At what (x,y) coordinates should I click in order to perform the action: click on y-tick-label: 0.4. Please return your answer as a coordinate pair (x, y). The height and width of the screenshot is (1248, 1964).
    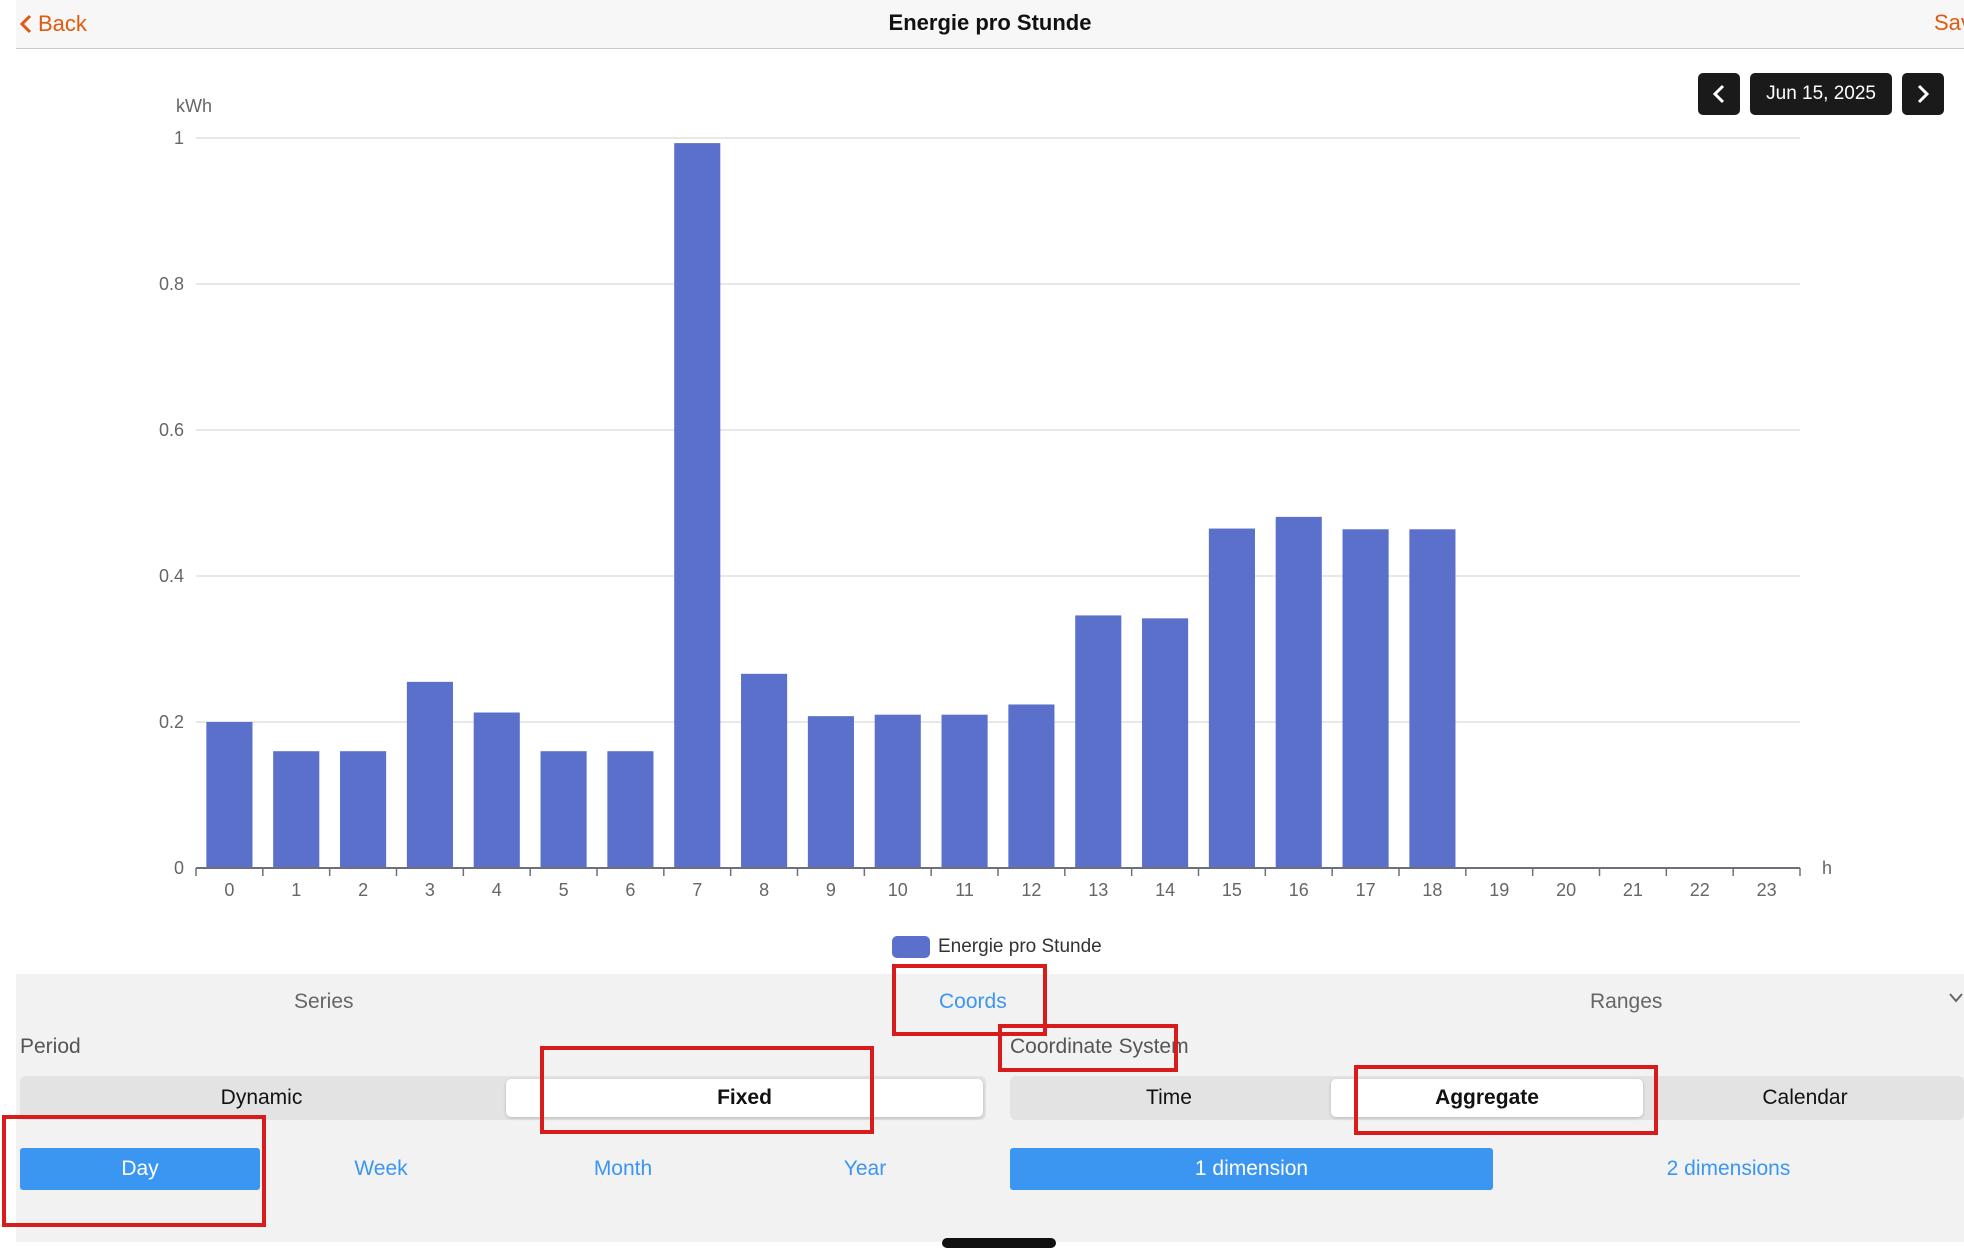
    Looking at the image, I should click on (171, 576).